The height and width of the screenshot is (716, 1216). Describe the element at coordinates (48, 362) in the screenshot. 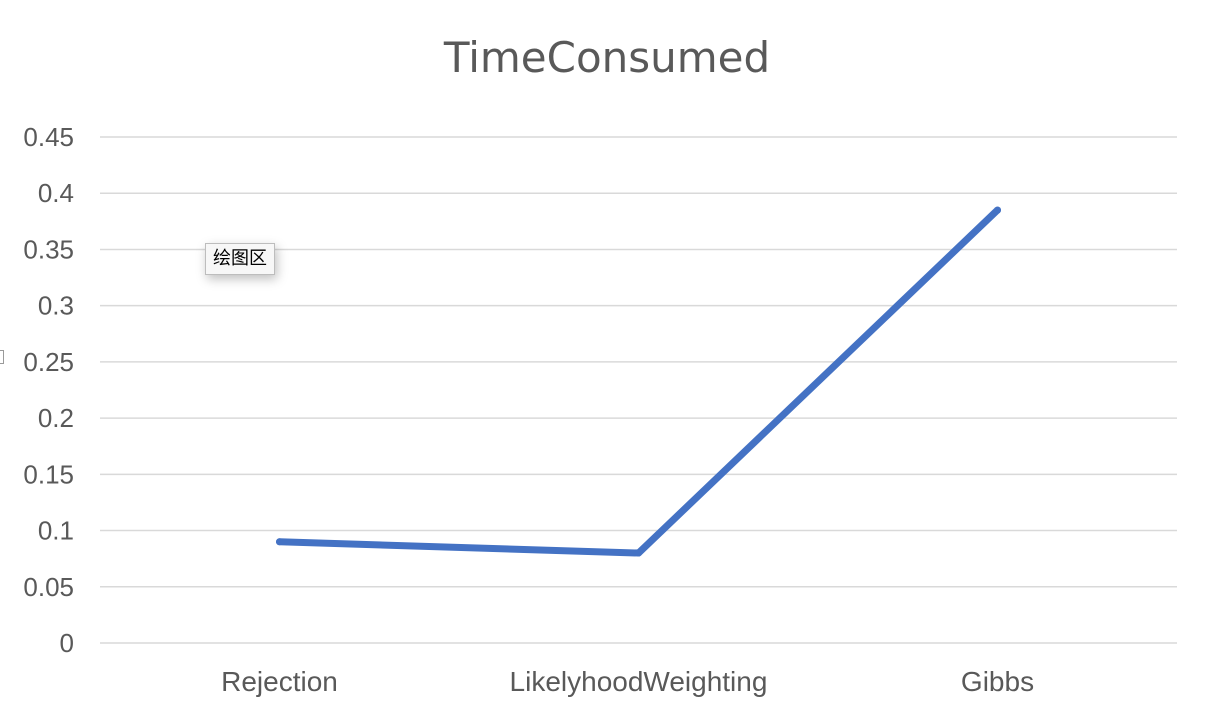

I see `y-tick-label: 0.25` at that location.